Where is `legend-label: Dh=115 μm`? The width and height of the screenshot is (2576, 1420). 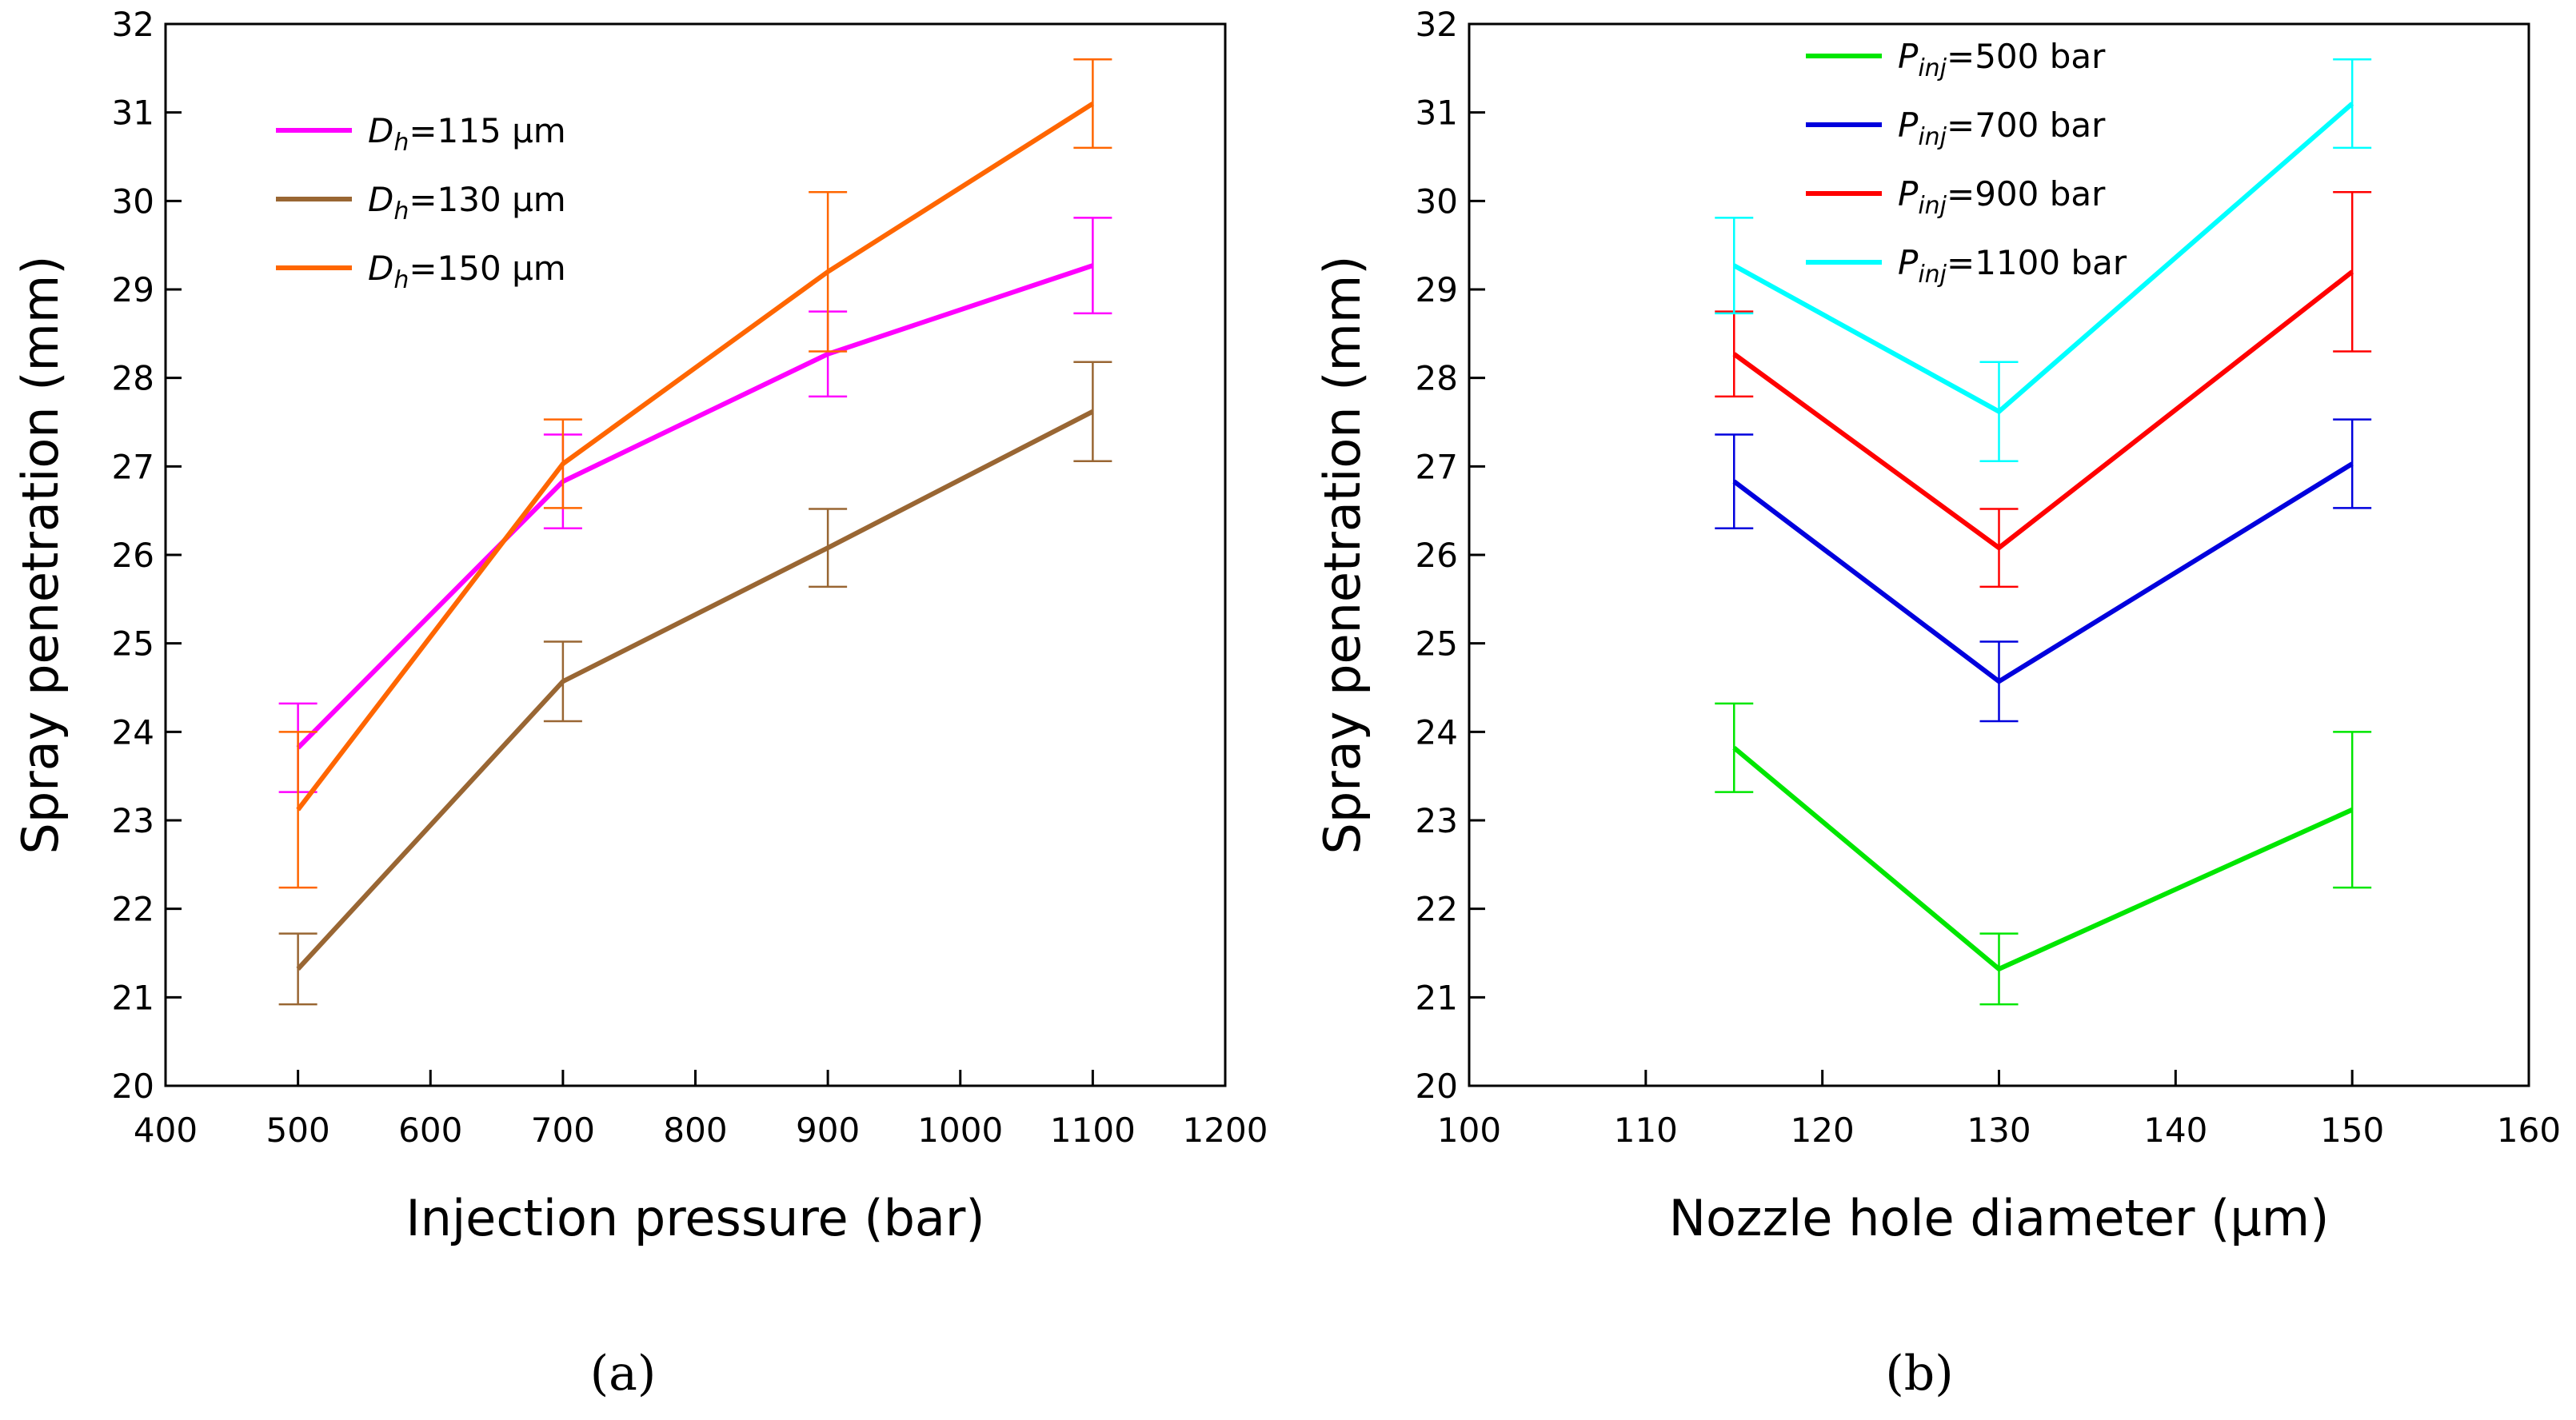
legend-label: Dh=115 μm is located at coordinates (467, 134).